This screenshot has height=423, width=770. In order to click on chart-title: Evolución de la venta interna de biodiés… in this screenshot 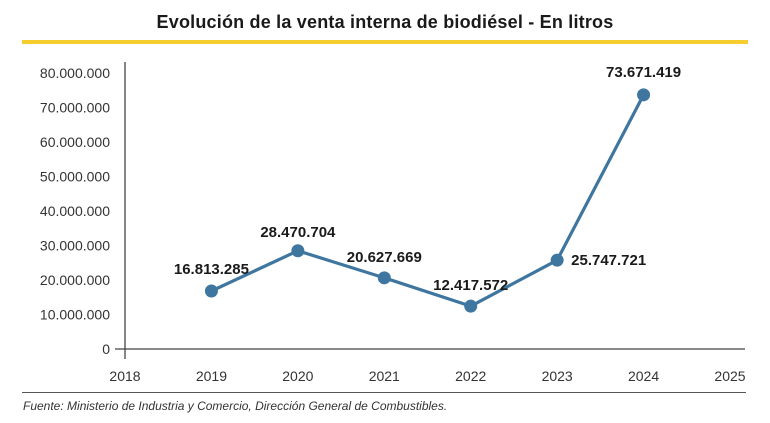, I will do `click(385, 22)`.